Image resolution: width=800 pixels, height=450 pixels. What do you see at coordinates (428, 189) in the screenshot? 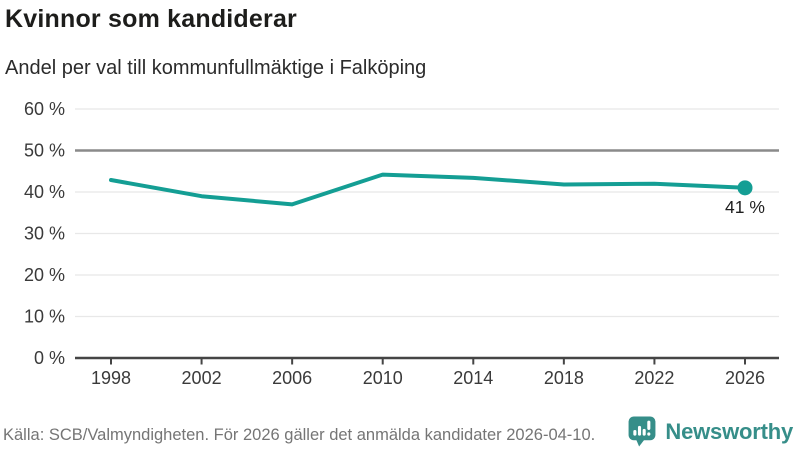
I see `trend-line` at bounding box center [428, 189].